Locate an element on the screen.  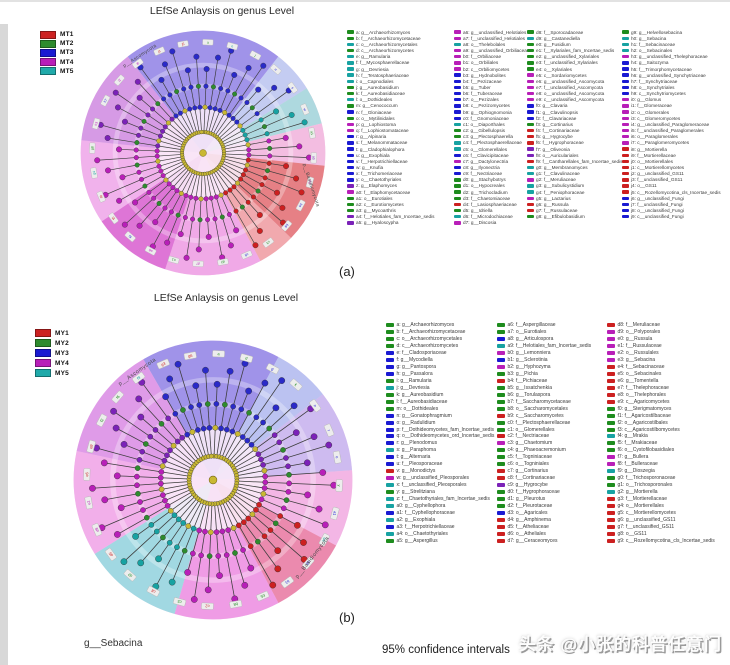
legend-label: f2: o__Agaricostilbales is located at coordinates (642, 422).